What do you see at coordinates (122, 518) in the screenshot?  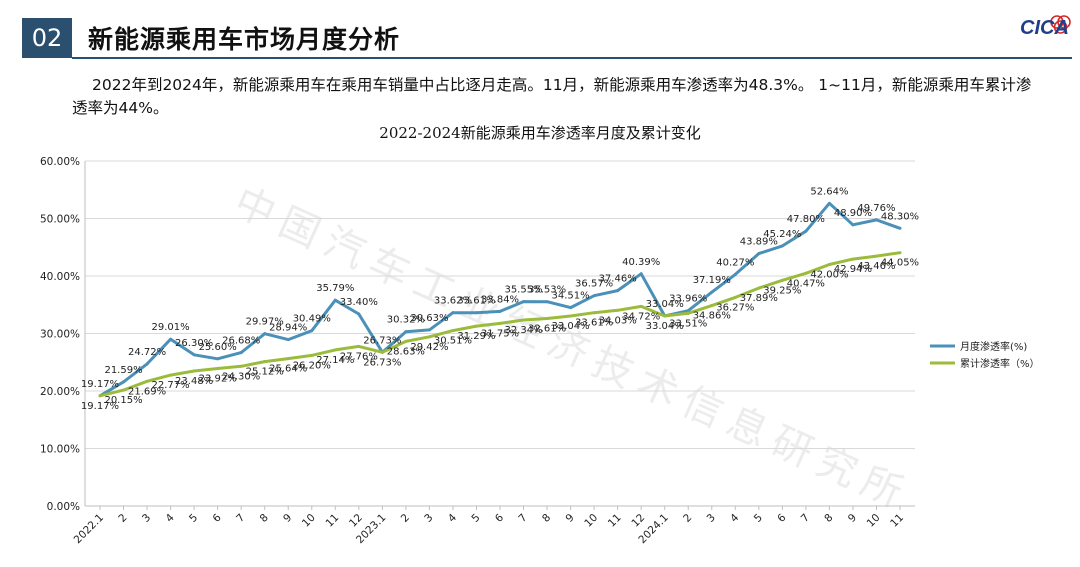 I see `x-tick-label: 2` at bounding box center [122, 518].